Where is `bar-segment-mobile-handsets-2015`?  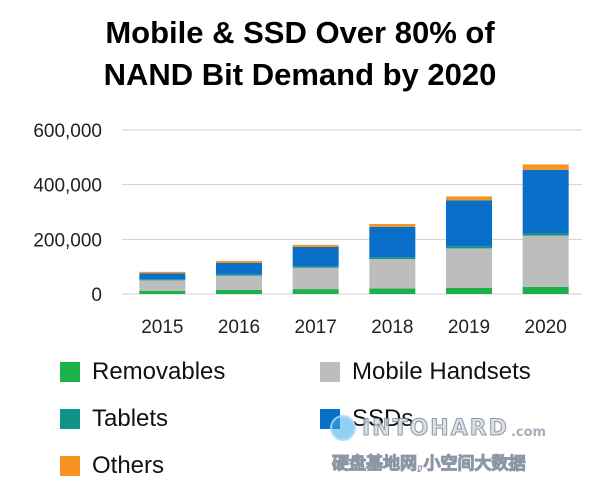
bar-segment-mobile-handsets-2015 is located at coordinates (162, 285).